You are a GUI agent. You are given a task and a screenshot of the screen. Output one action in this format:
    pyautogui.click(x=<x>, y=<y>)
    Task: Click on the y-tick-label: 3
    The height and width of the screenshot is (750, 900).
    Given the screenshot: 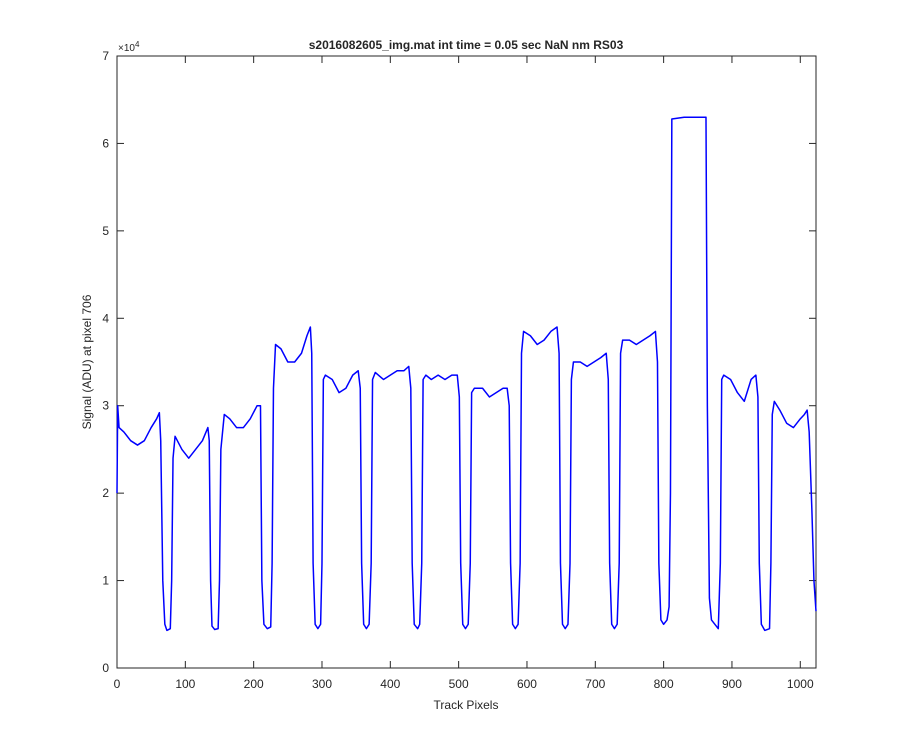 What is the action you would take?
    pyautogui.click(x=105, y=406)
    